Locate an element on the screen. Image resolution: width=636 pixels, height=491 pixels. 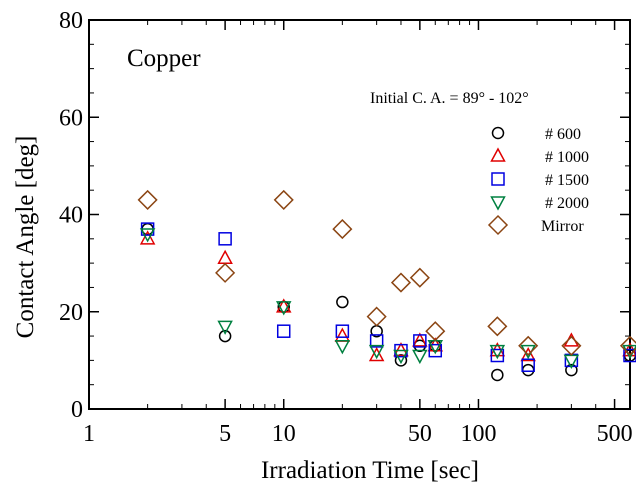
y-tick-label: 20 is located at coordinates (71, 313).